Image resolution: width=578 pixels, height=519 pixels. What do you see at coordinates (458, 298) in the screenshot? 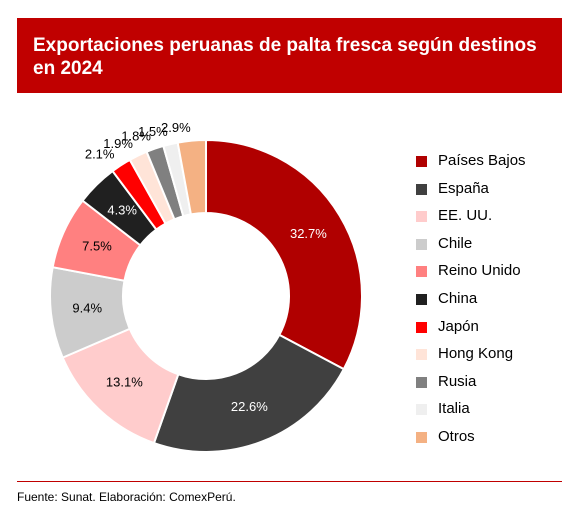
I see `legend-label: China` at bounding box center [458, 298].